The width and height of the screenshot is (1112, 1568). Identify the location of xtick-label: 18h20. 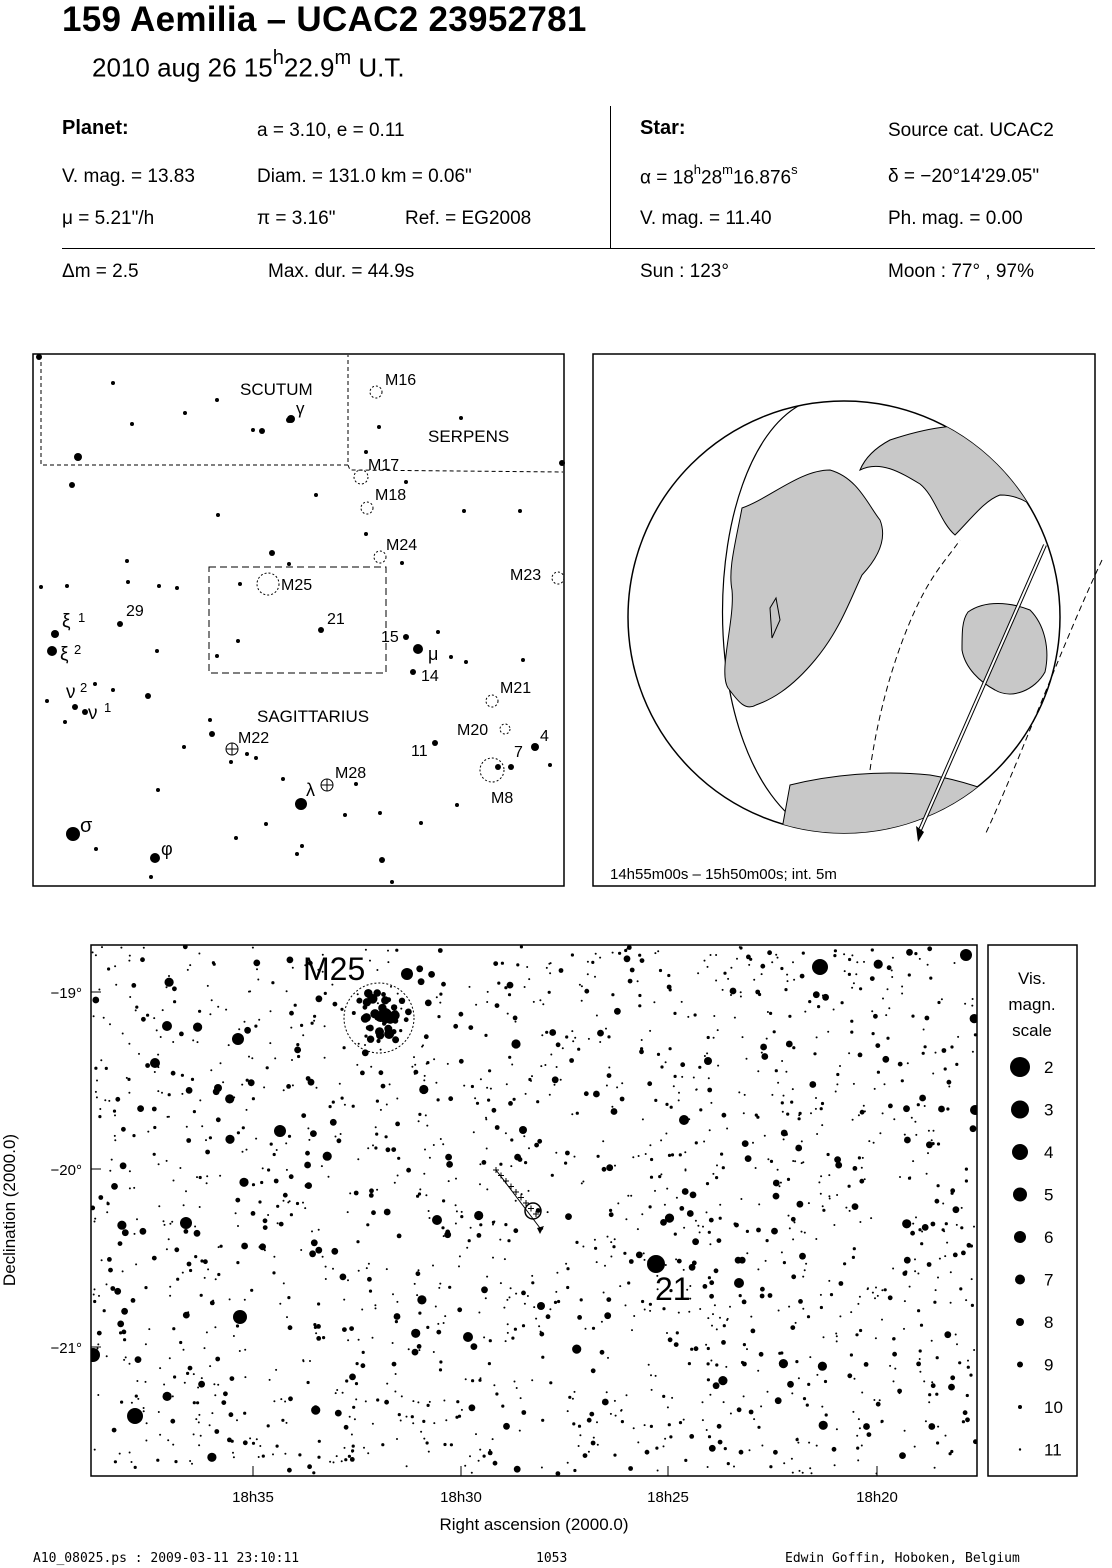
(877, 1497).